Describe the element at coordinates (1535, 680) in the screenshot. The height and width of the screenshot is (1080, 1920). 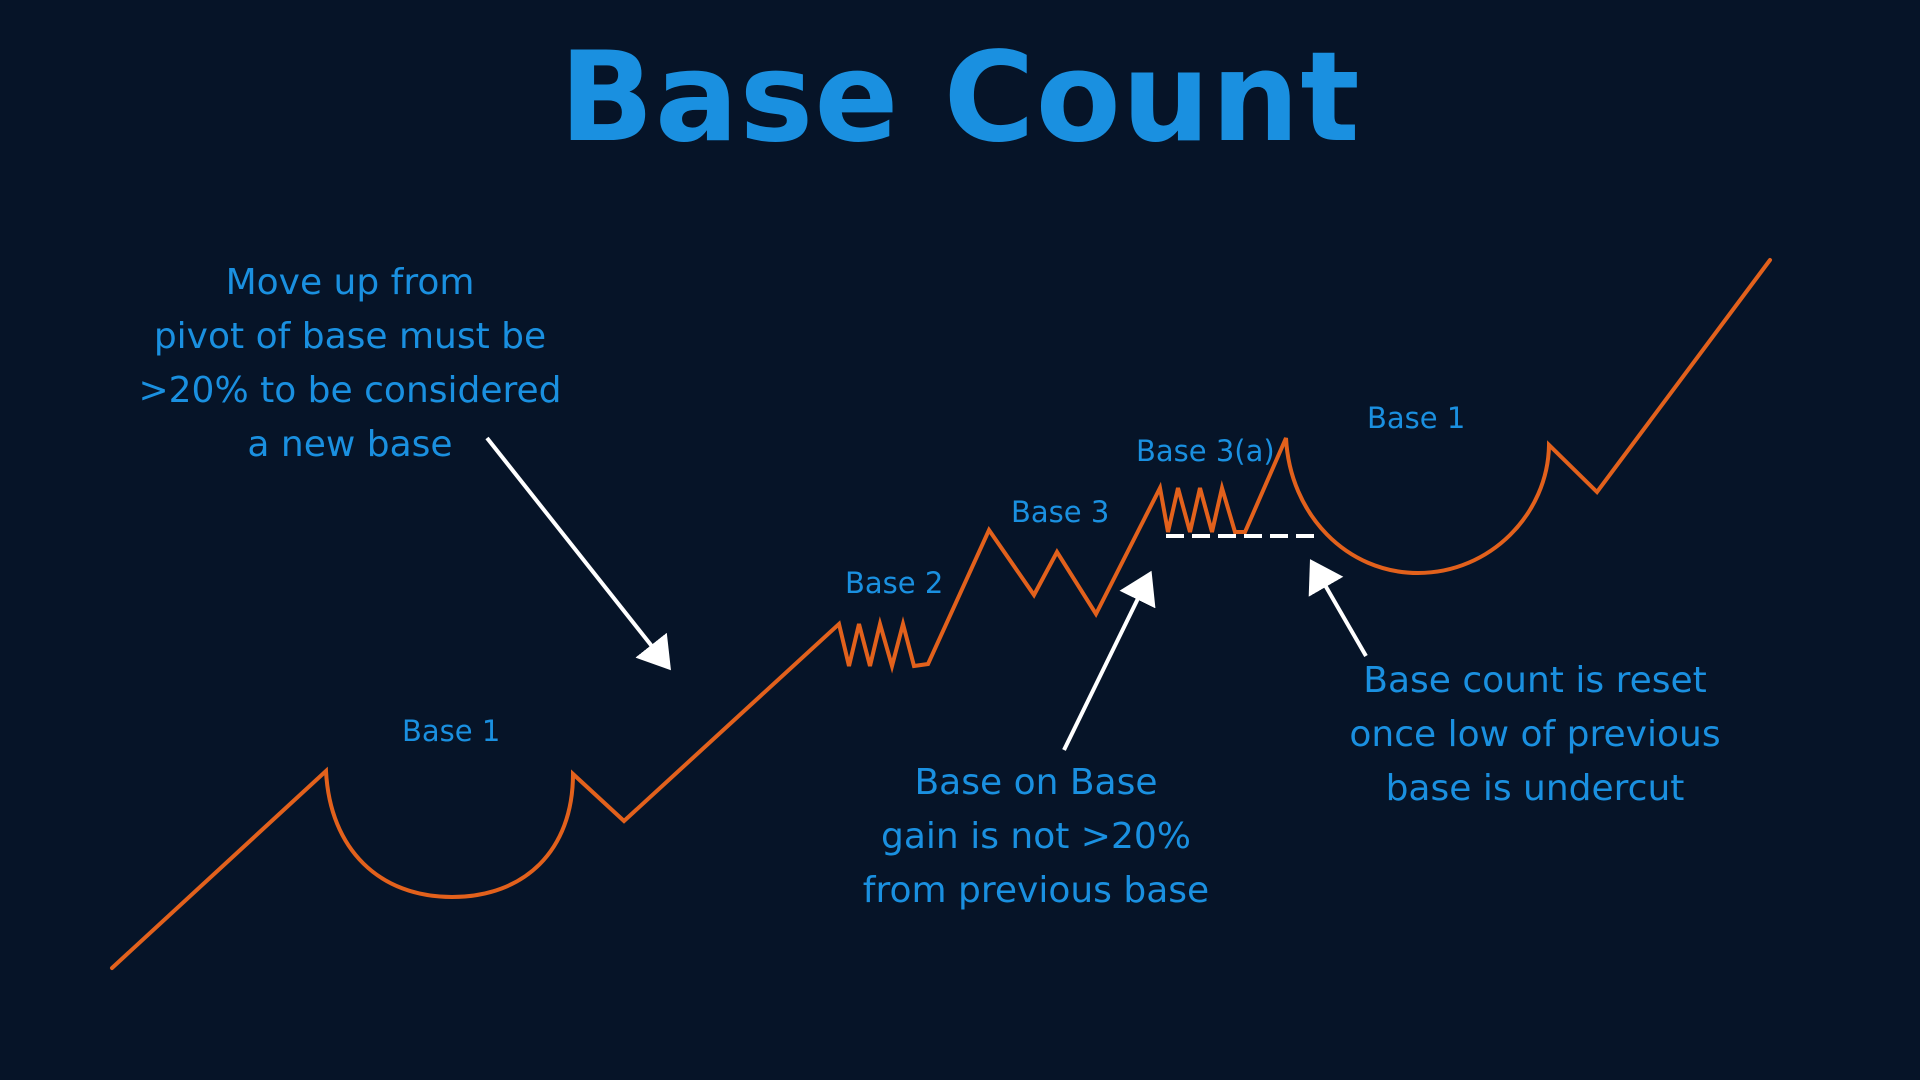
I see `annotation-reset-line: Base count is reset` at that location.